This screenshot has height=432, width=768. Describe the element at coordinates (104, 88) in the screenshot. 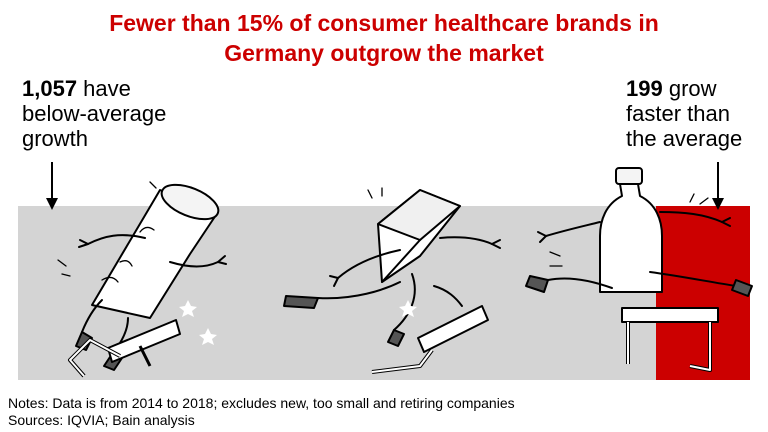

I see `callout-left-line1: have` at that location.